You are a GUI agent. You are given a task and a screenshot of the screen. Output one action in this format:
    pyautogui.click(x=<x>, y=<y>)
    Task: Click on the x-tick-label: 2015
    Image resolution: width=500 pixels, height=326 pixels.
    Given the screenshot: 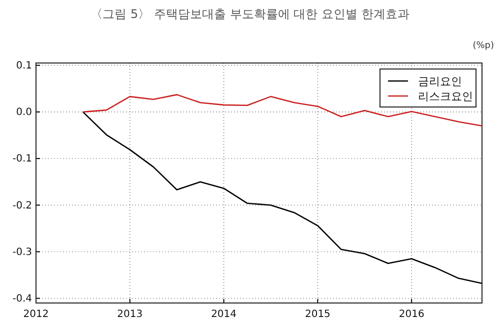 What is the action you would take?
    pyautogui.click(x=317, y=314)
    